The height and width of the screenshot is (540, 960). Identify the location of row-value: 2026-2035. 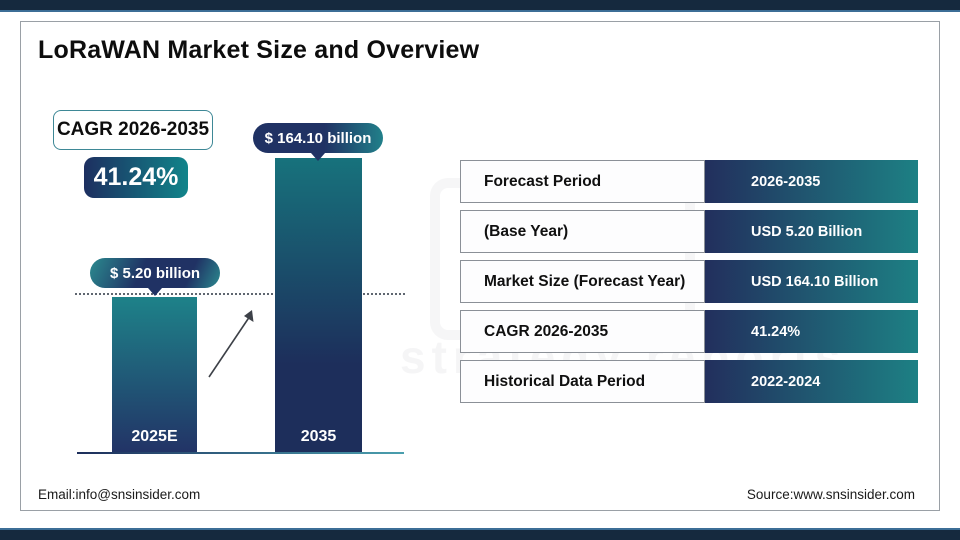
(811, 181).